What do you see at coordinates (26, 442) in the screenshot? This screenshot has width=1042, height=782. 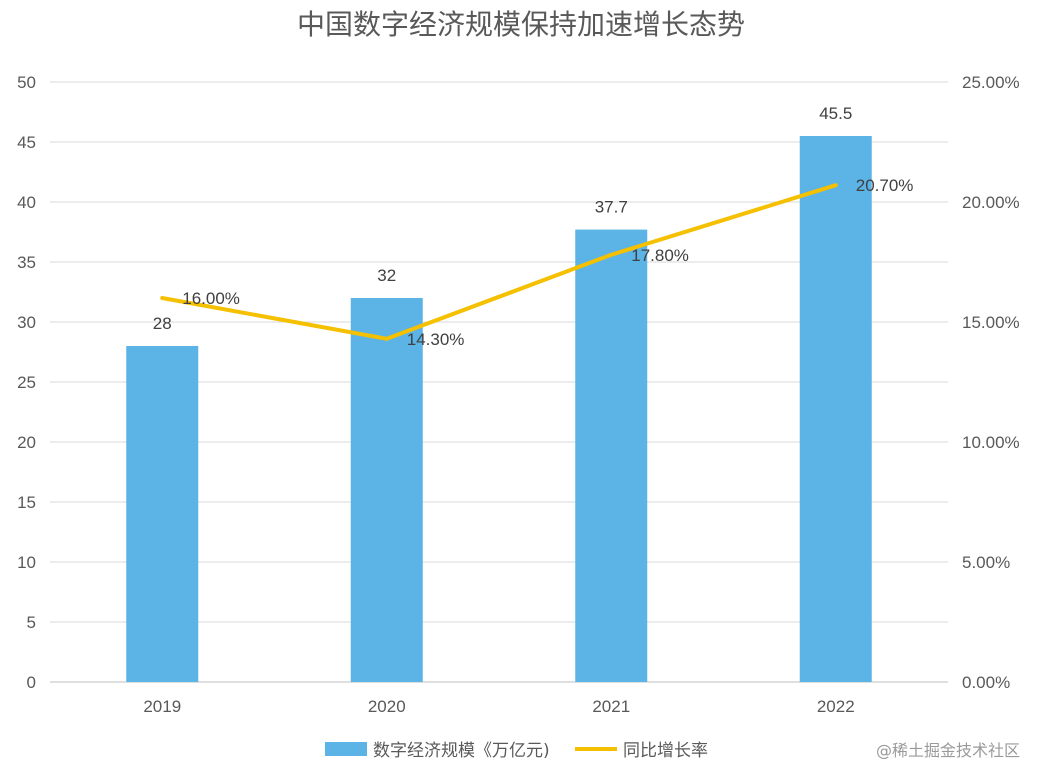 I see `left-tick-label: 20` at bounding box center [26, 442].